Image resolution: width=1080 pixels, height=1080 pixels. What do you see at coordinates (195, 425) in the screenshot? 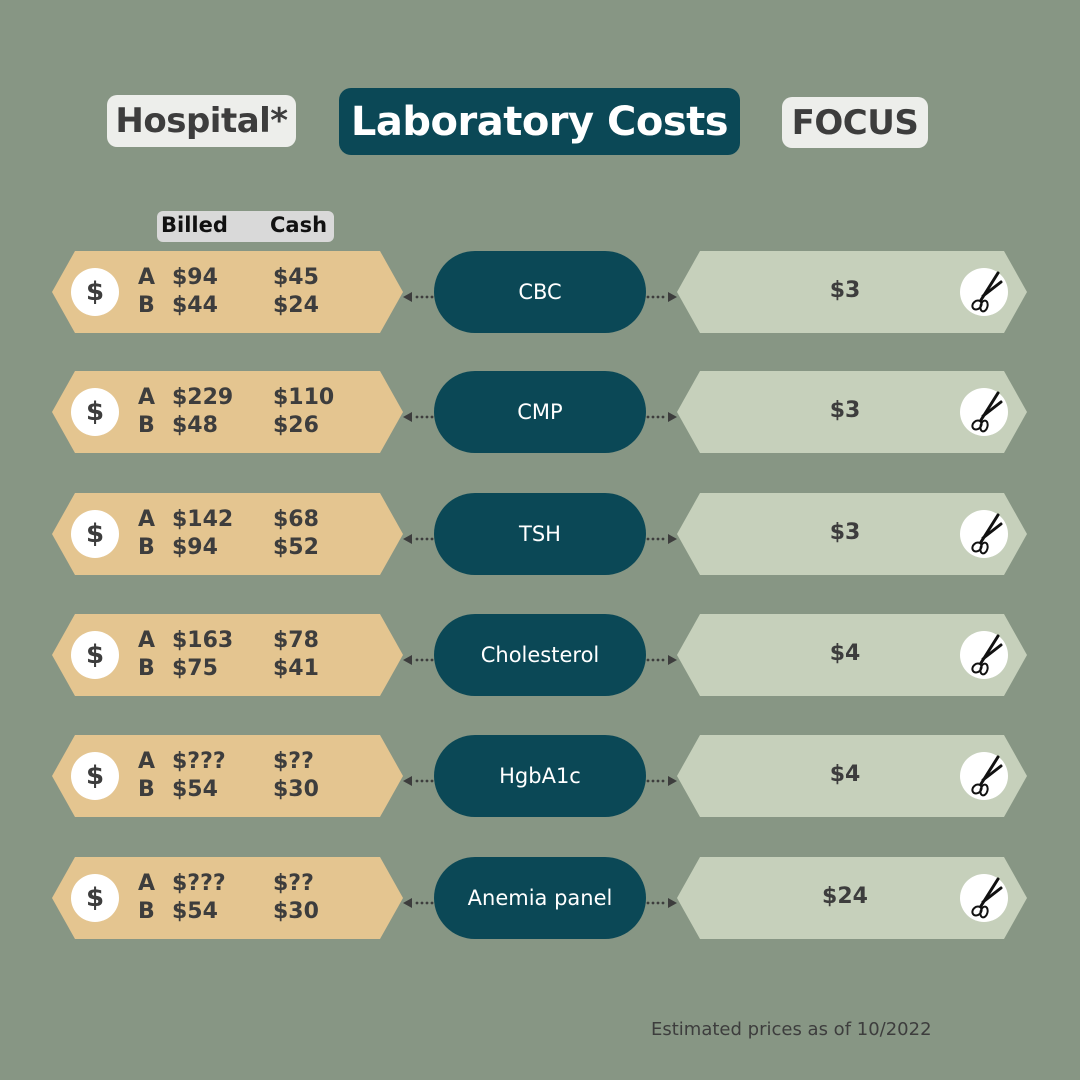
I see `hospital-b-billed: $48` at bounding box center [195, 425].